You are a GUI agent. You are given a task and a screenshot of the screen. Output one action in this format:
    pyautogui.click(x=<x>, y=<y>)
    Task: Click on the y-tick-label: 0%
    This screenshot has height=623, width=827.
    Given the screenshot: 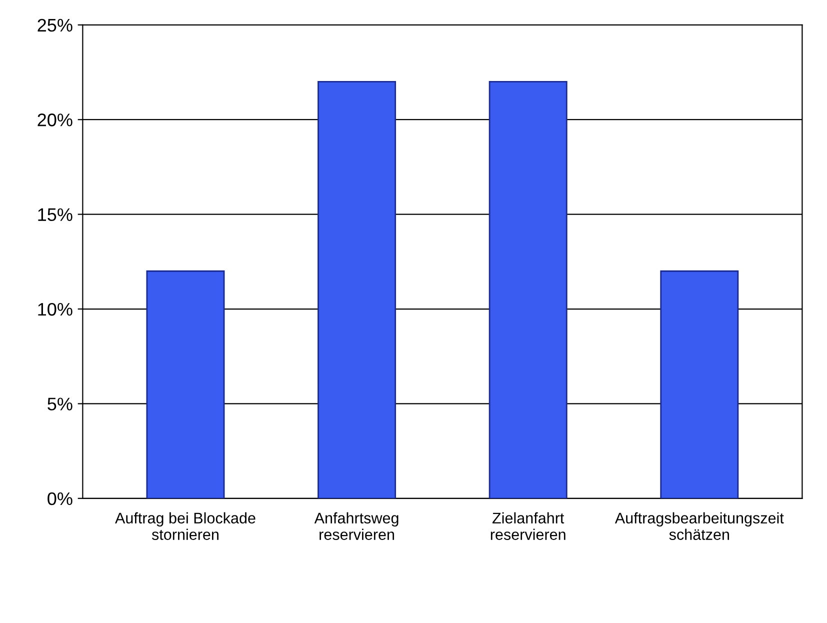 What is the action you would take?
    pyautogui.click(x=60, y=499)
    